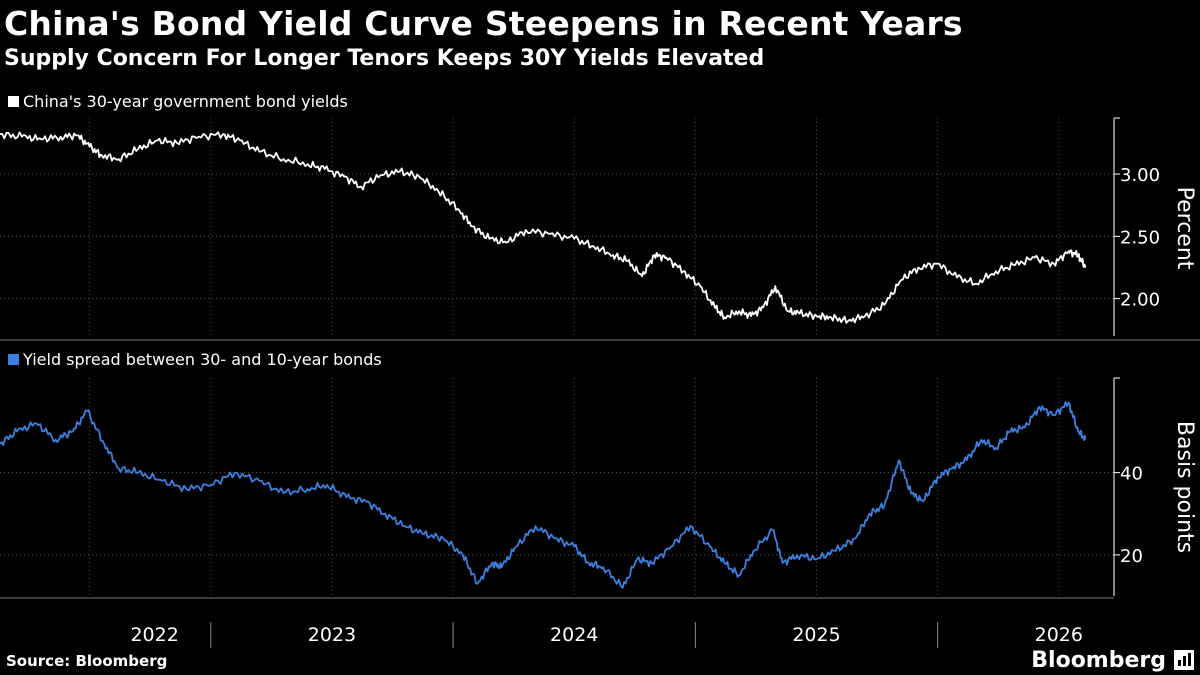 Image resolution: width=1200 pixels, height=675 pixels. Describe the element at coordinates (1140, 300) in the screenshot. I see `top-ytick-label-0: 2.00` at that location.